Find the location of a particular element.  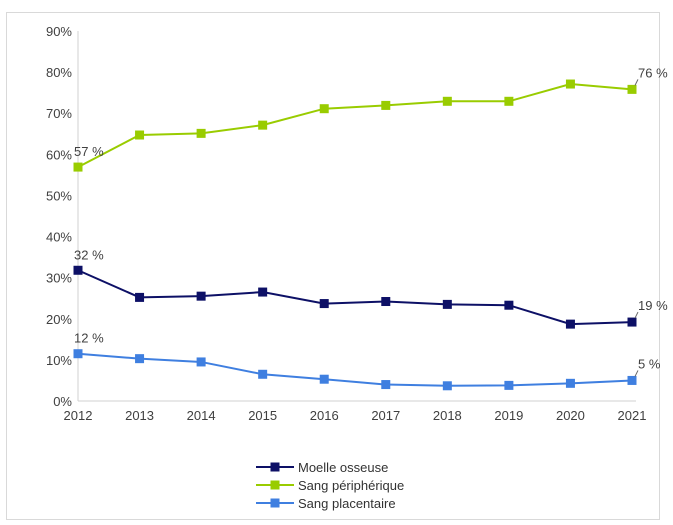

y-axis-tick-labels: 0% 10% 20% 30% 40% 50% 60% 70% 80% 90% is located at coordinates (59, 216).